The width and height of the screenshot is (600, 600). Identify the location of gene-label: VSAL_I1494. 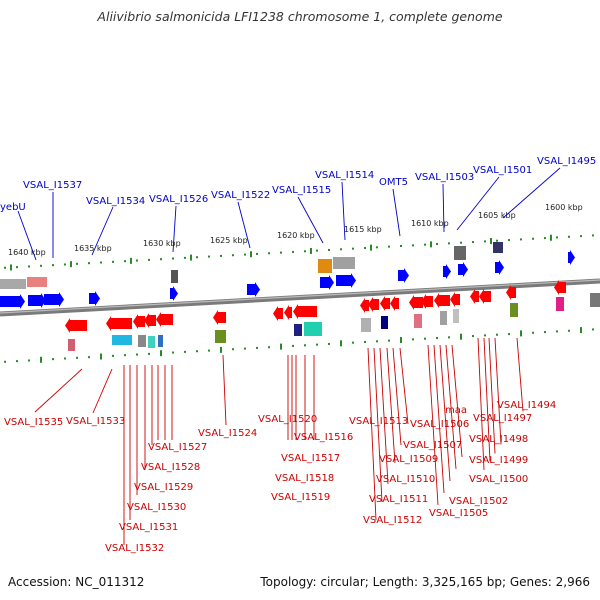
(526, 405).